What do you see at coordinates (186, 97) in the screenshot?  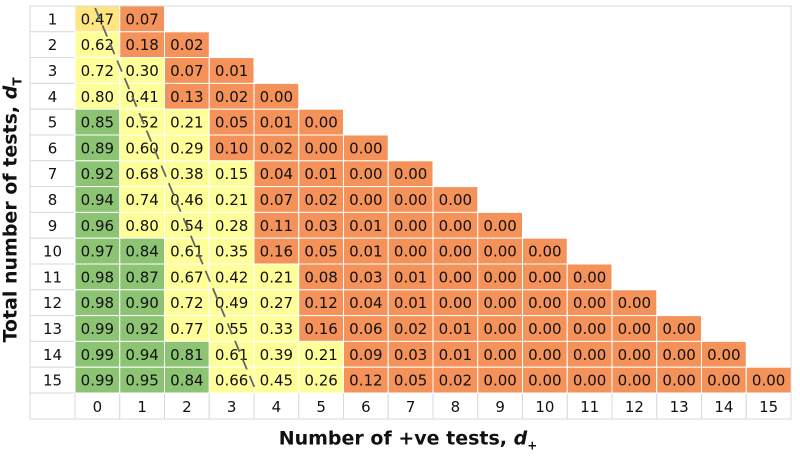 I see `cell-value: 0.13` at bounding box center [186, 97].